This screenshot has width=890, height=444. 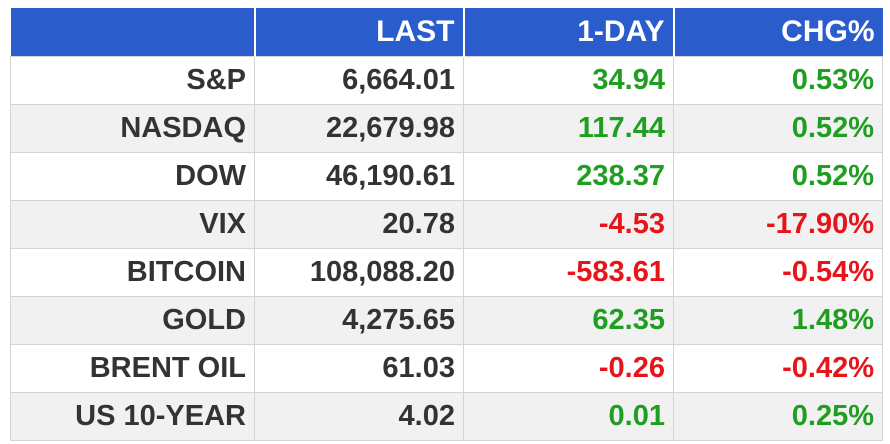 What do you see at coordinates (359, 128) in the screenshot?
I see `last-price: 22,679.98` at bounding box center [359, 128].